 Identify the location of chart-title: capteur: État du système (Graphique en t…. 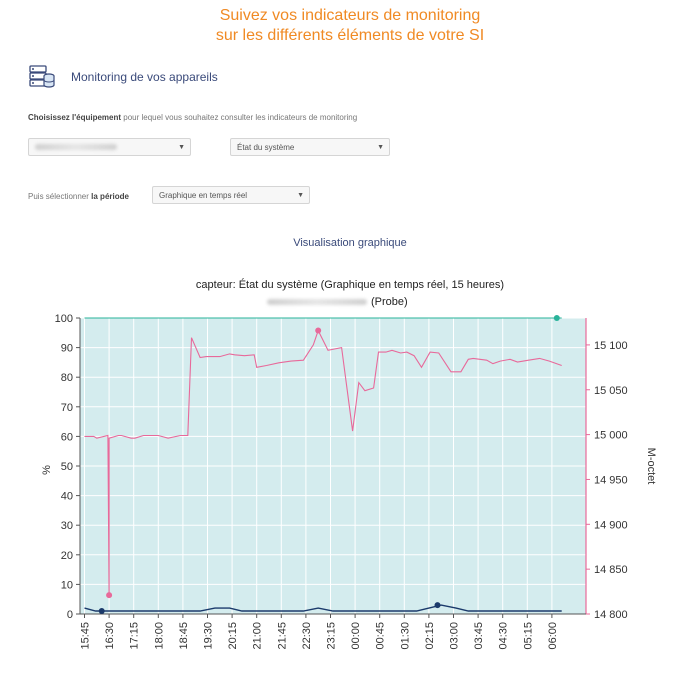
(350, 285).